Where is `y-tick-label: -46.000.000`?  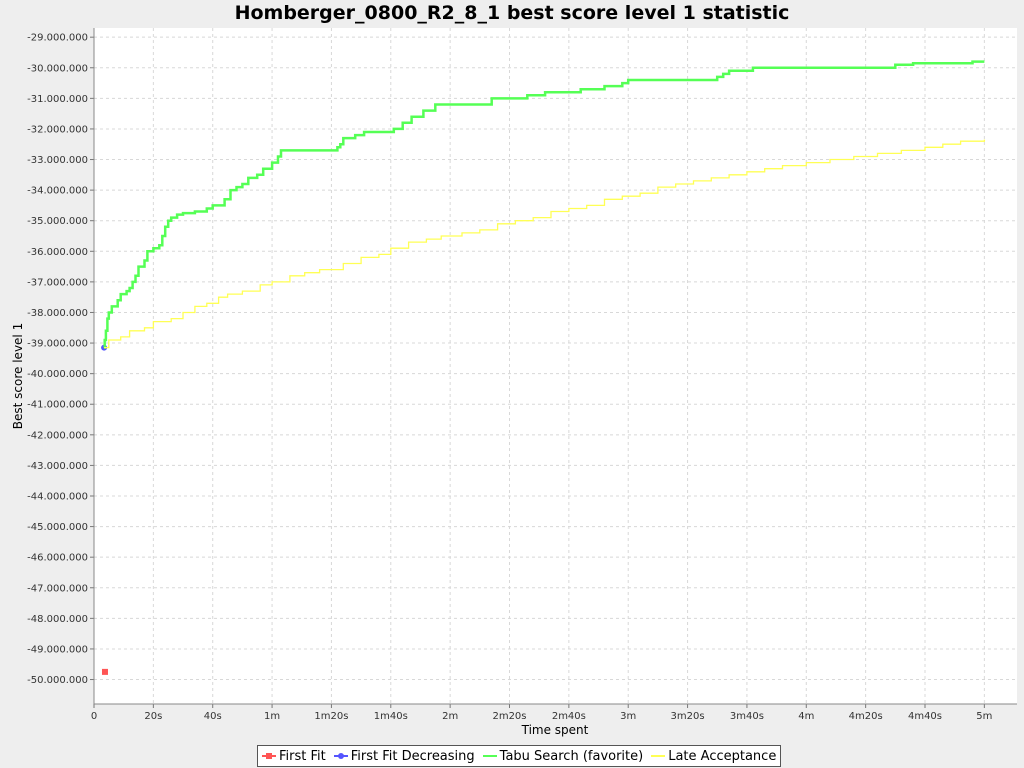 y-tick-label: -46.000.000 is located at coordinates (57, 558).